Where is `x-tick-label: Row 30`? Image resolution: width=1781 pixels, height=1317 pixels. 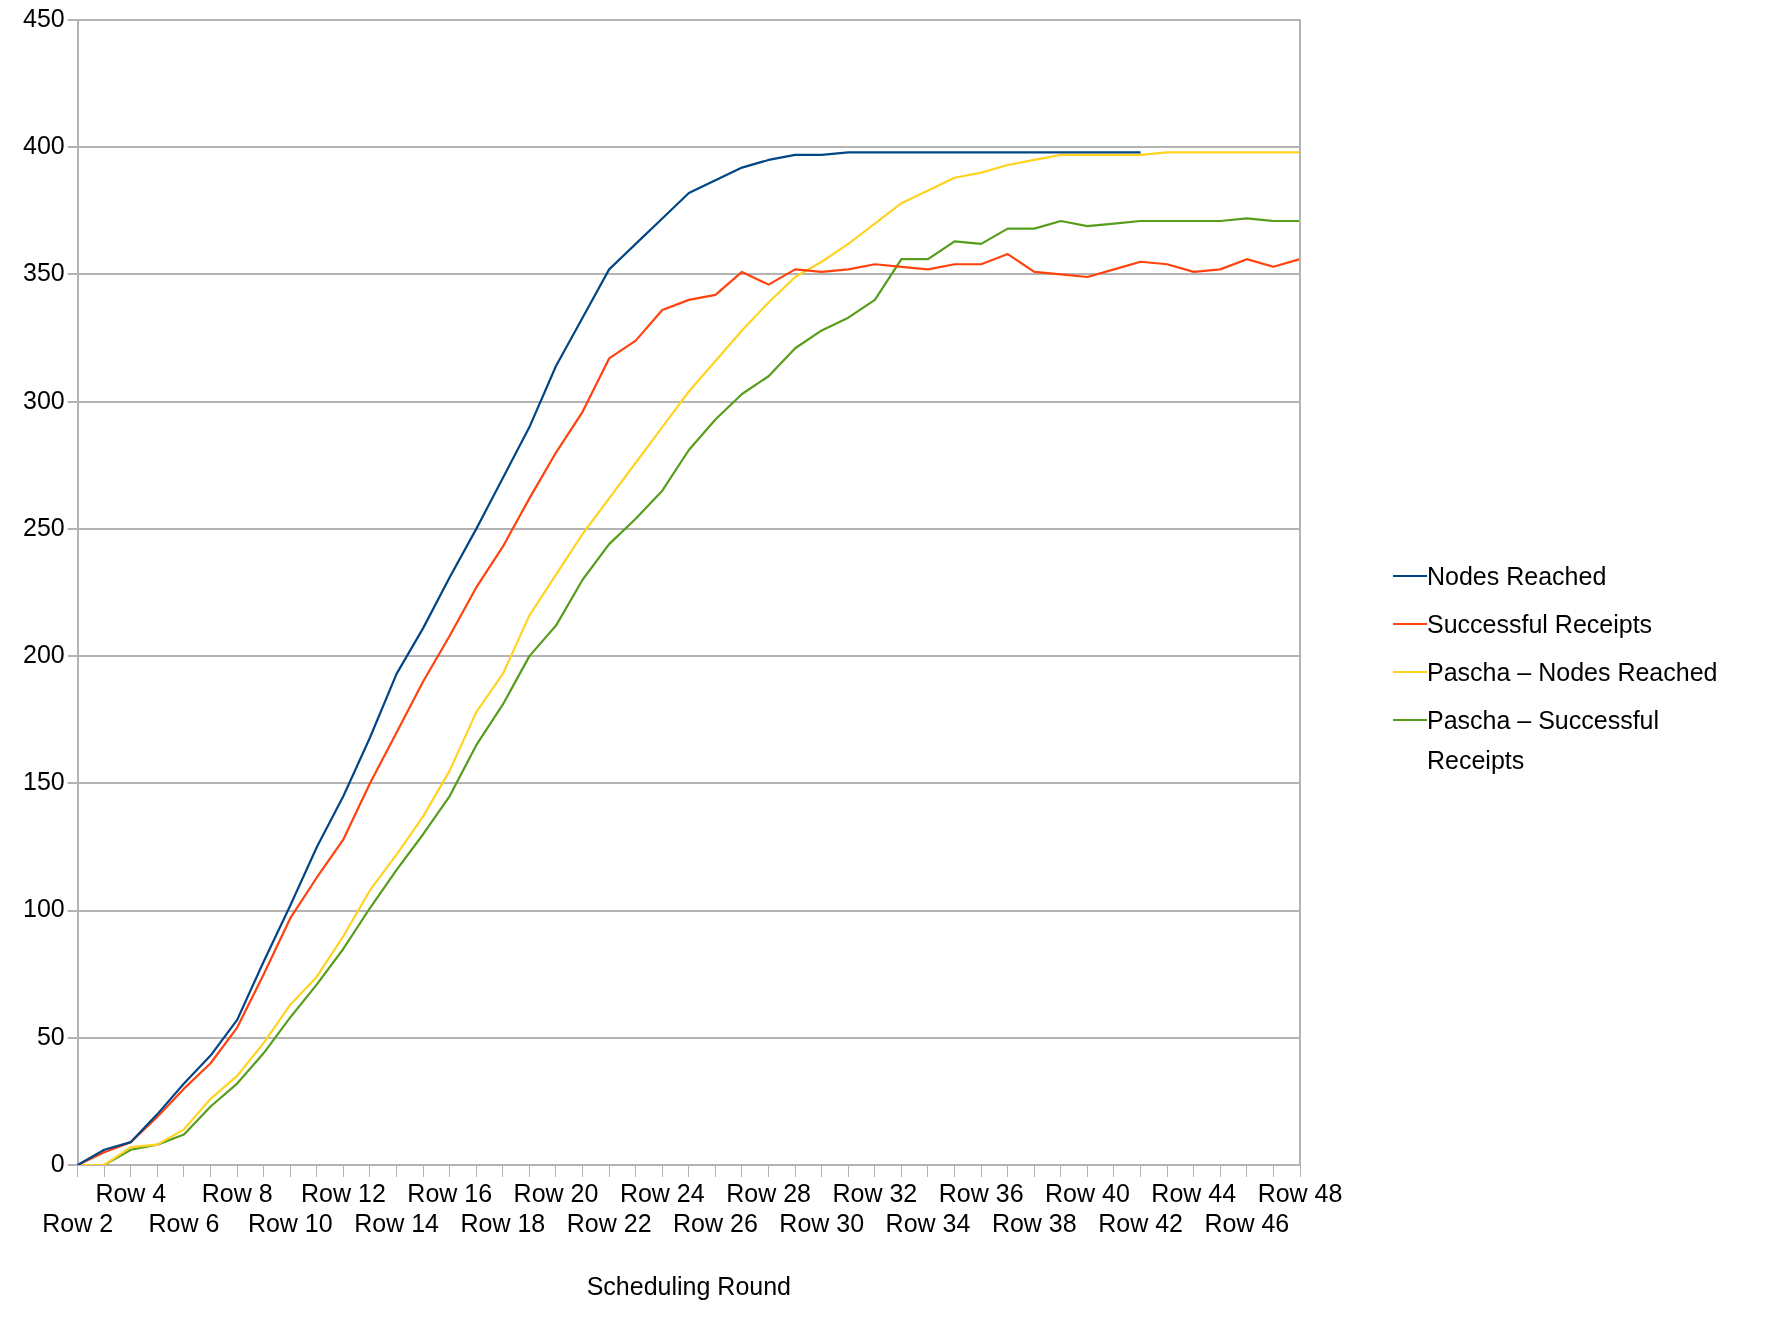
x-tick-label: Row 30 is located at coordinates (822, 1222).